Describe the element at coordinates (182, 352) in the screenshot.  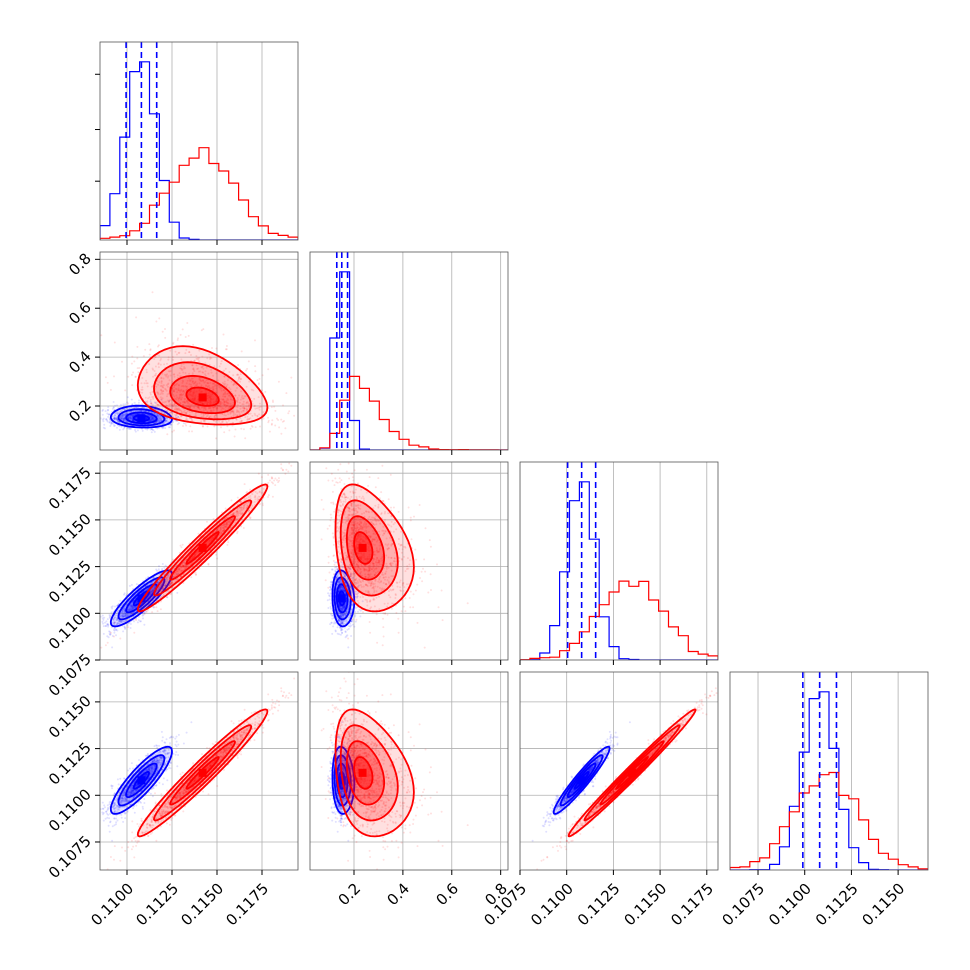
I see `panel-1-0: 0.20.40.60.8` at that location.